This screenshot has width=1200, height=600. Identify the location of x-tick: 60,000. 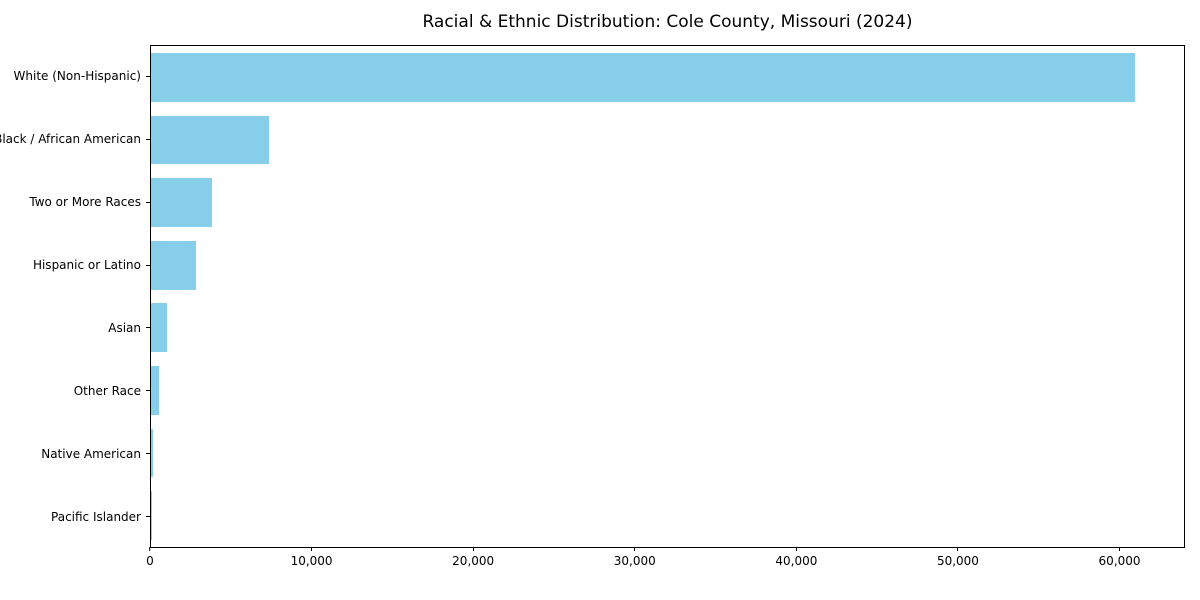
(1120, 557).